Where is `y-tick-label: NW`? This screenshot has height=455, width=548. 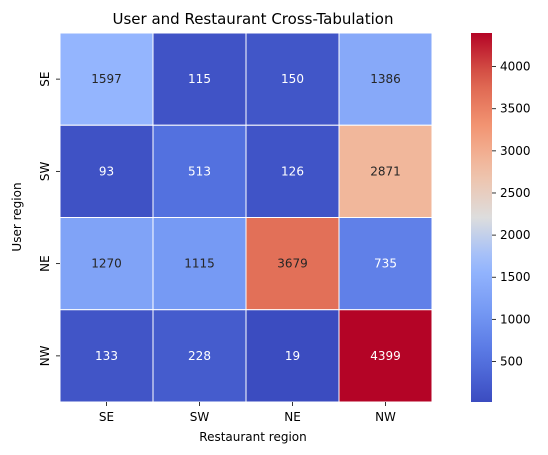 y-tick-label: NW is located at coordinates (45, 355).